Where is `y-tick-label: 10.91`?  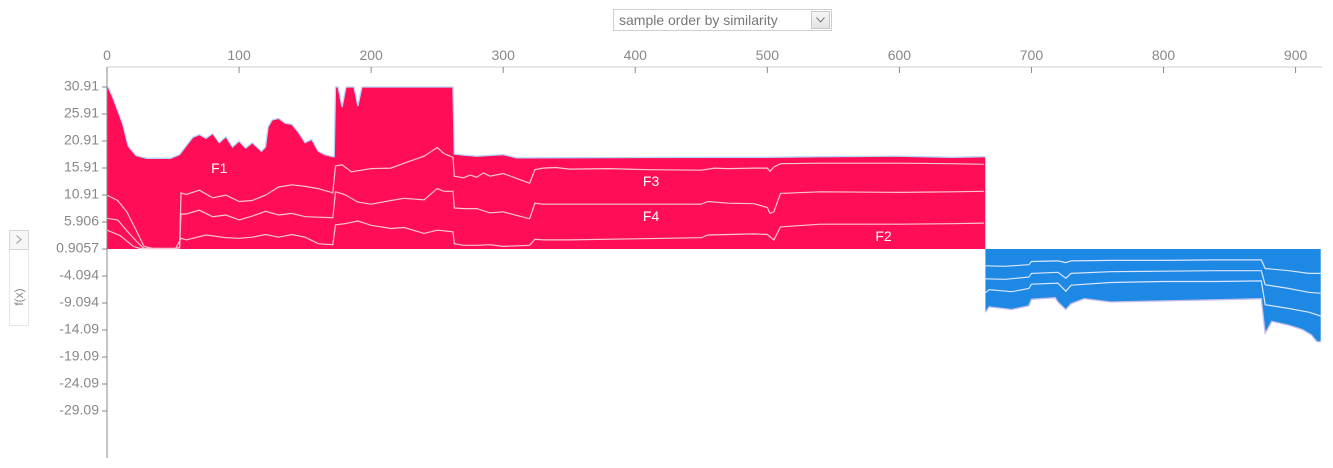 y-tick-label: 10.91 is located at coordinates (81, 194).